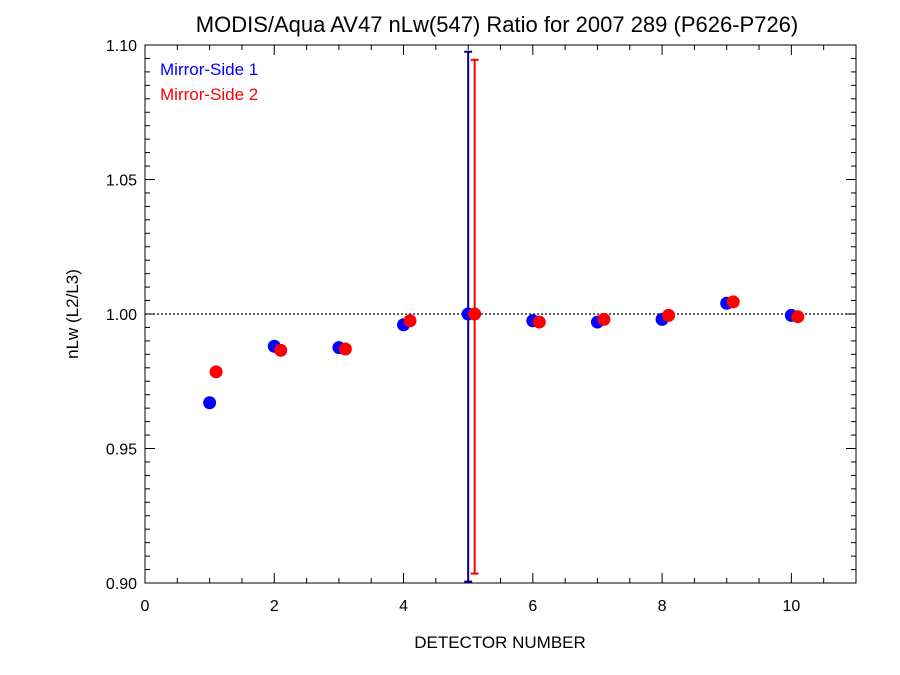  What do you see at coordinates (121, 46) in the screenshot?
I see `y-tick-label: 1.10` at bounding box center [121, 46].